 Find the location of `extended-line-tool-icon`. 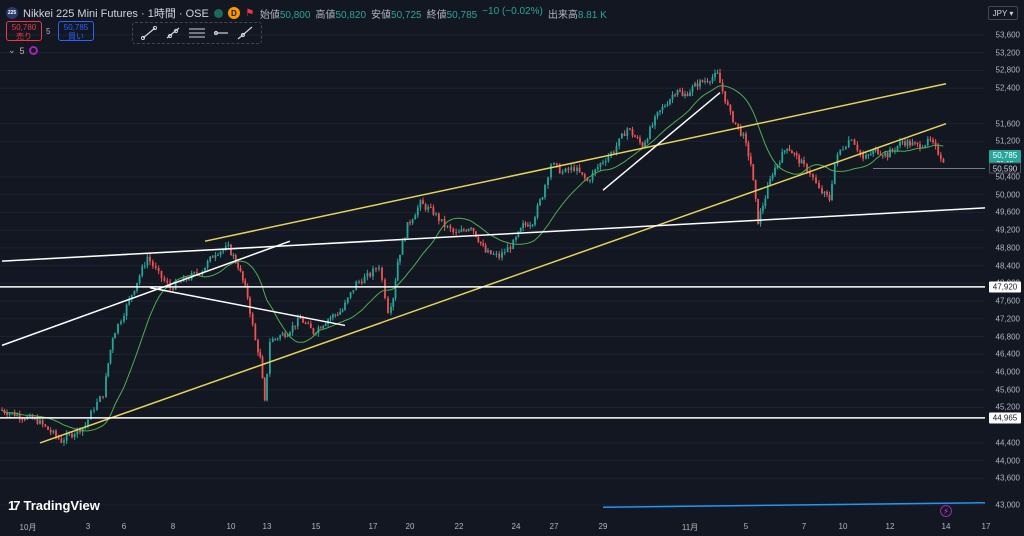

extended-line-tool-icon is located at coordinates (245, 33).